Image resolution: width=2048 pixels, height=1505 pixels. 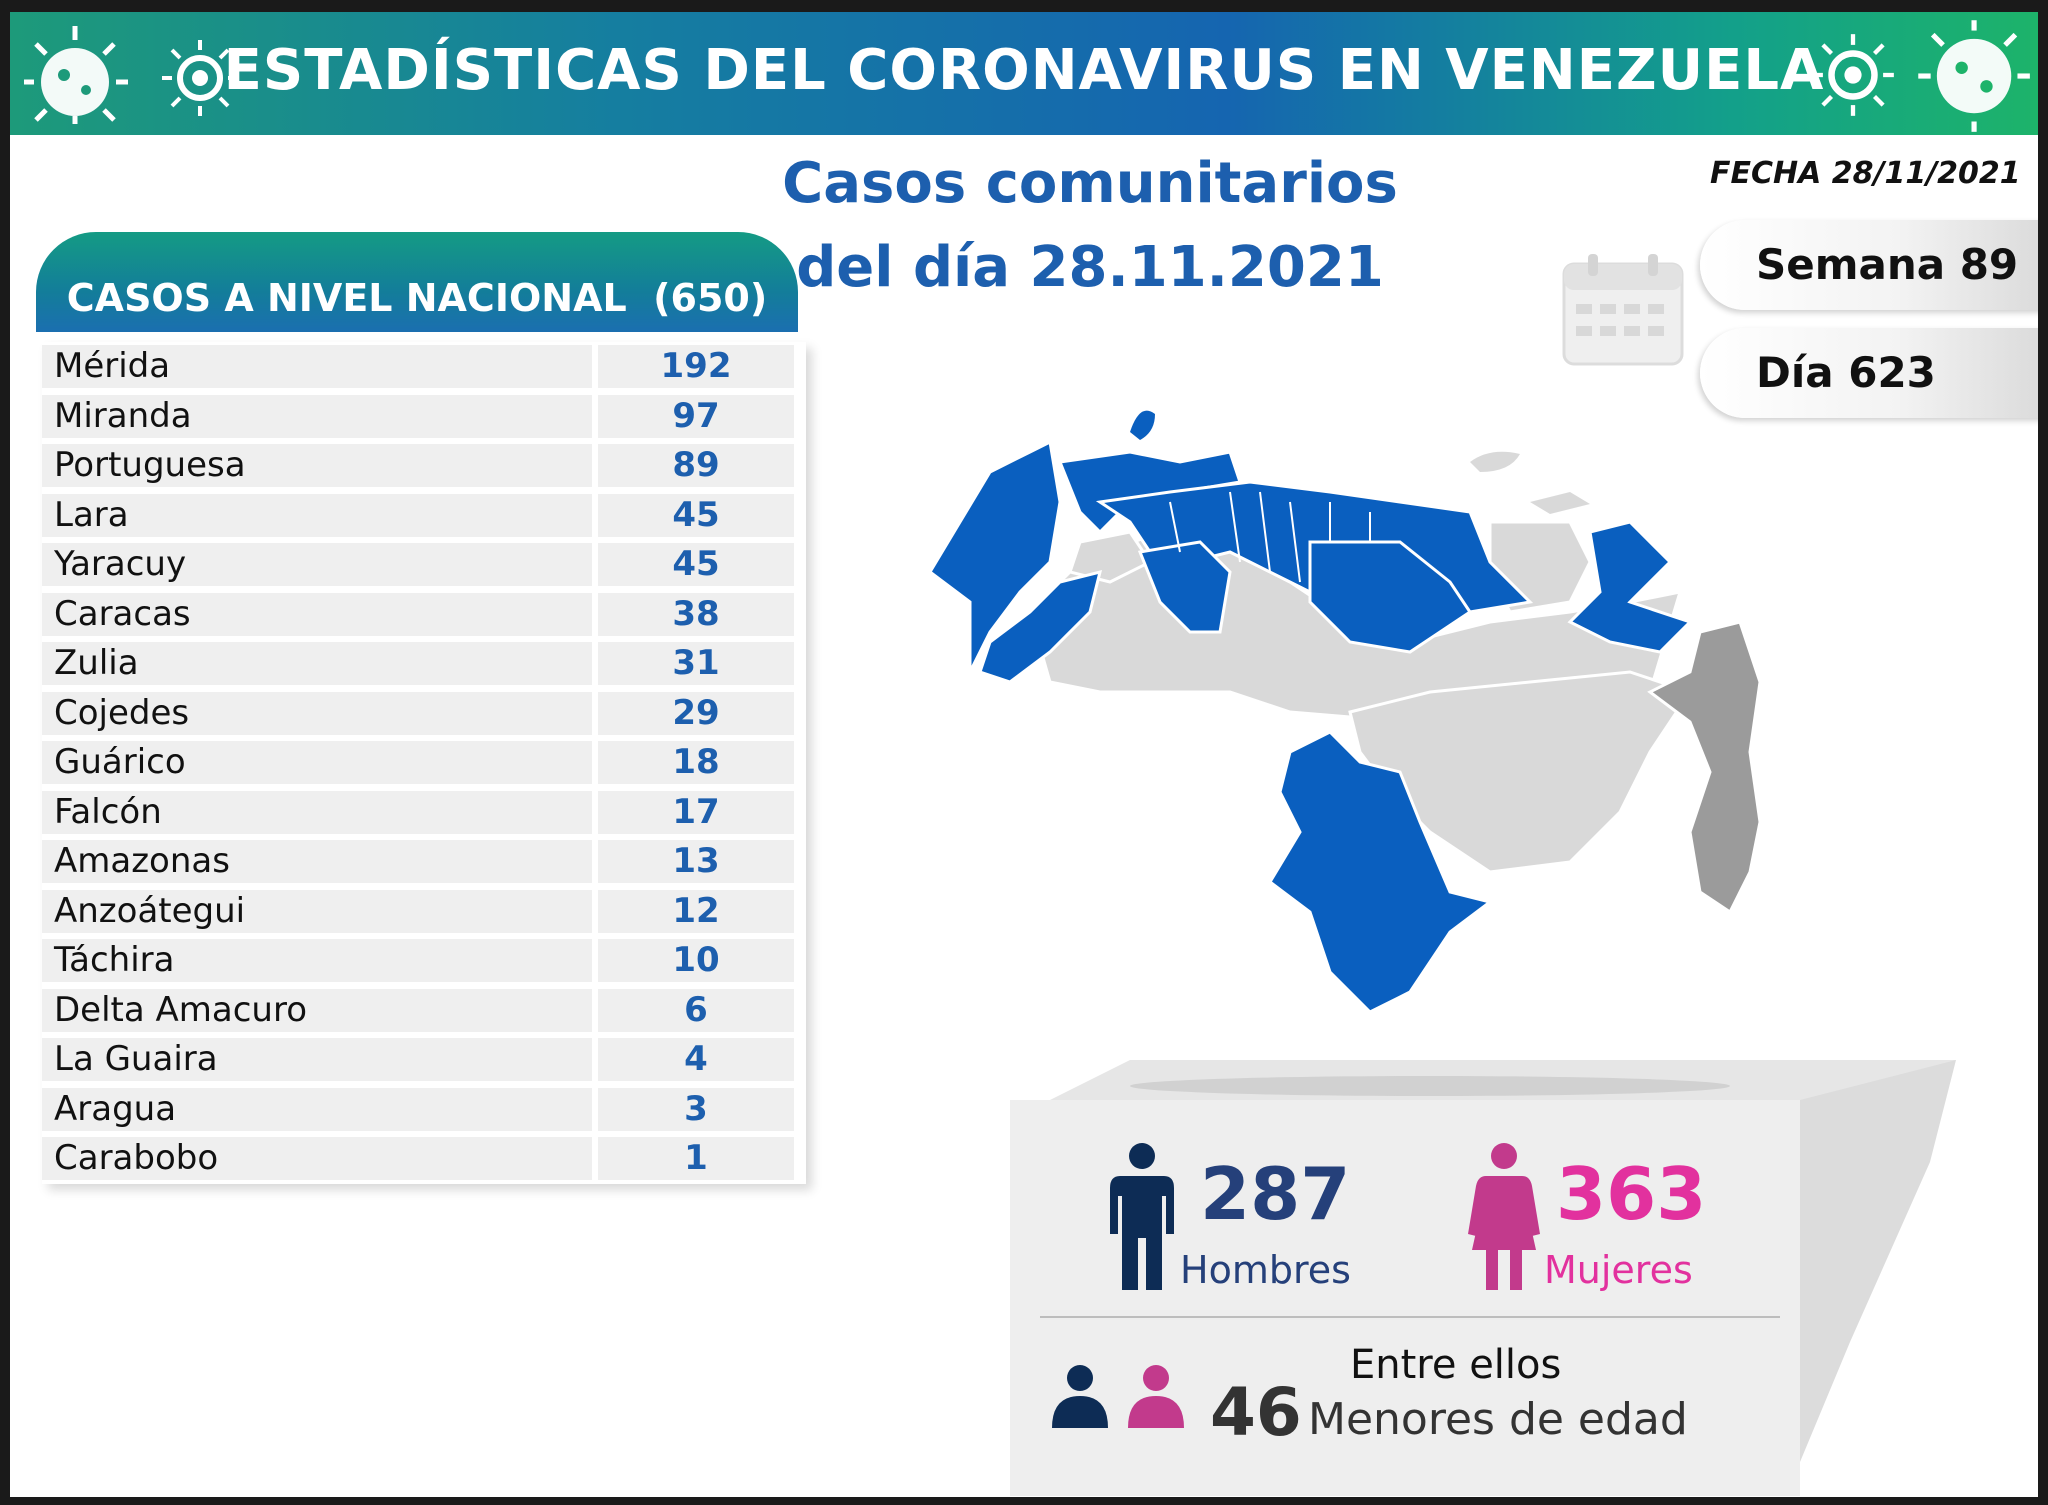 What do you see at coordinates (696, 416) in the screenshot?
I see `state-cases: 97` at bounding box center [696, 416].